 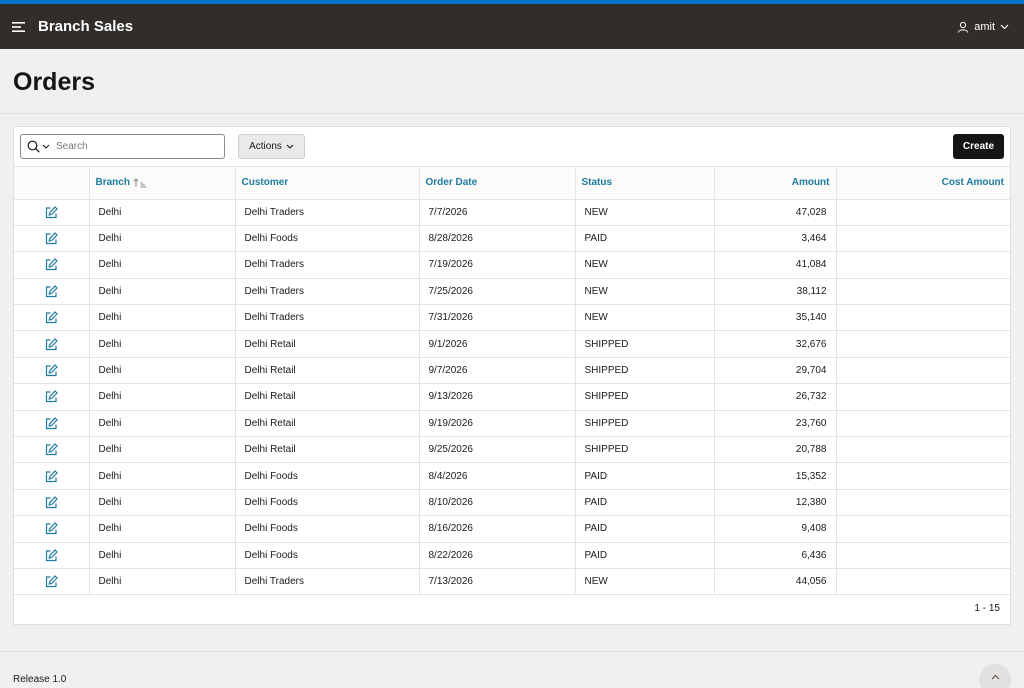 I want to click on page-header: Orders, so click(x=512, y=81).